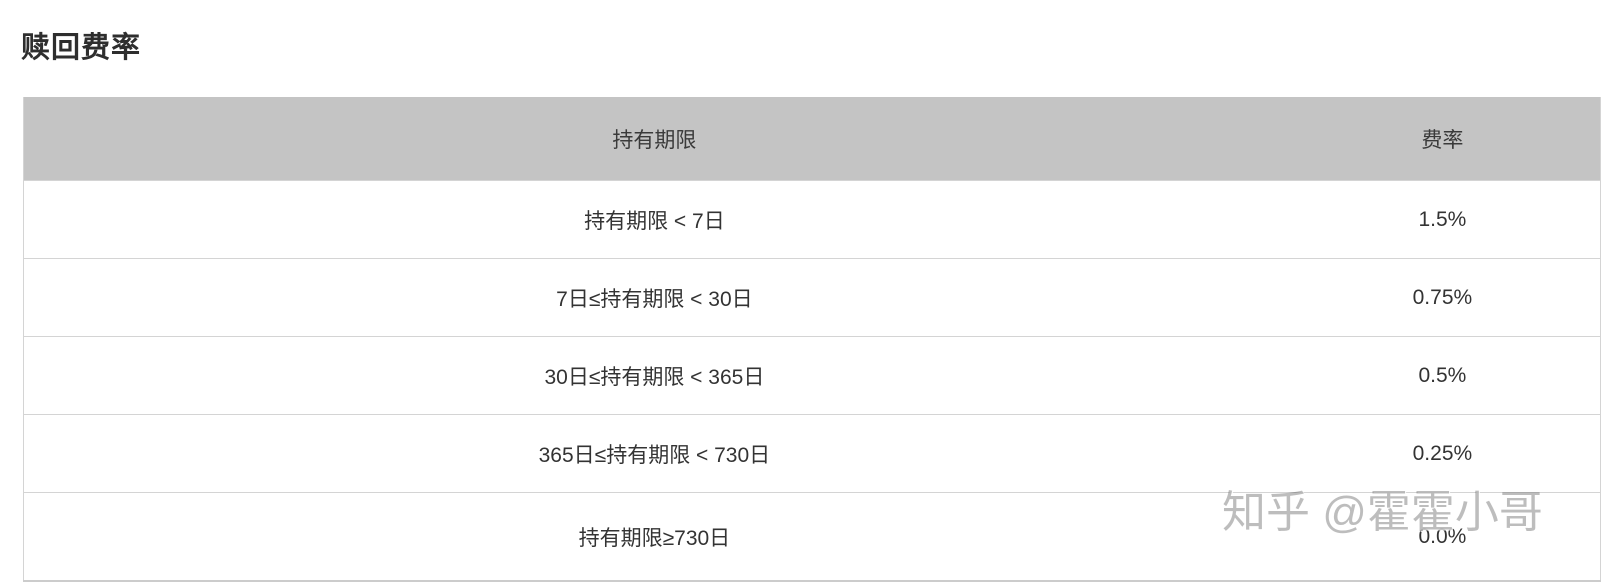 This screenshot has width=1607, height=585. I want to click on table-row: 持有期限 < 7日 1.5%, so click(812, 219).